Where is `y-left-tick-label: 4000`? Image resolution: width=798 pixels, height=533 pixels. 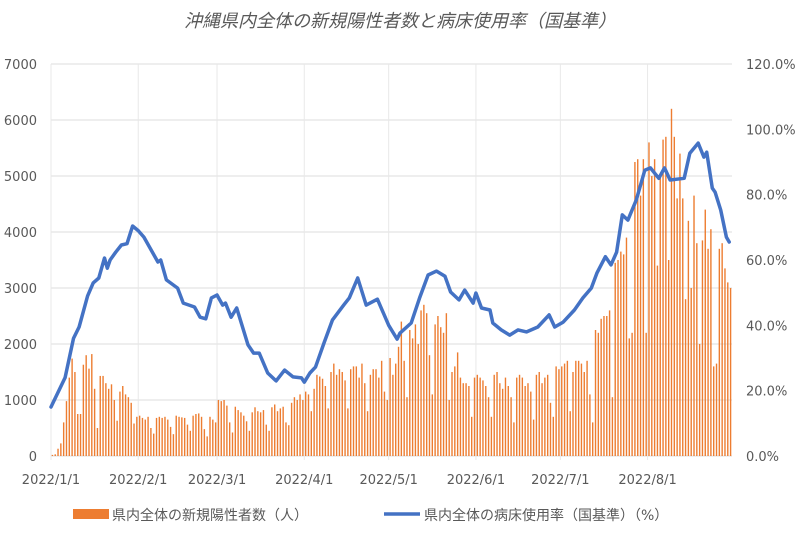 y-left-tick-label: 4000 is located at coordinates (20, 233).